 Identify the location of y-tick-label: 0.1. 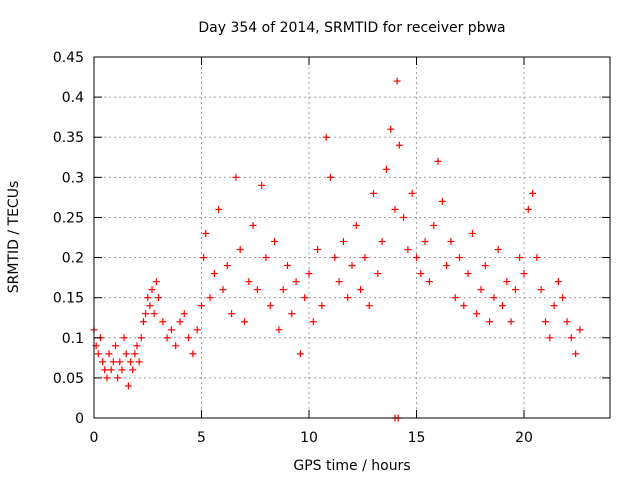
(73, 339).